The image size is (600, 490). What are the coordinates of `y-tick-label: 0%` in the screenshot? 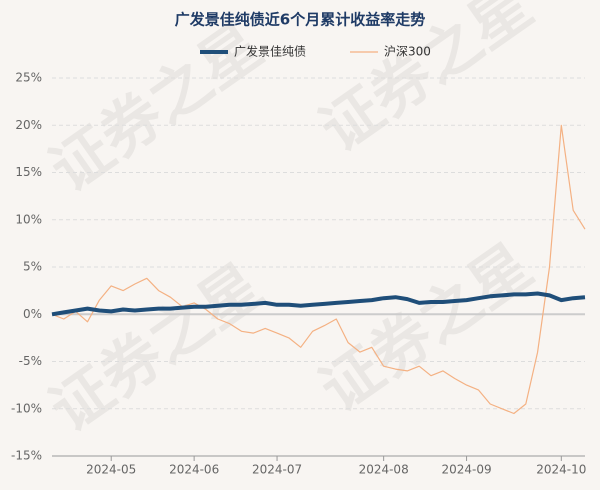 It's located at (32, 314).